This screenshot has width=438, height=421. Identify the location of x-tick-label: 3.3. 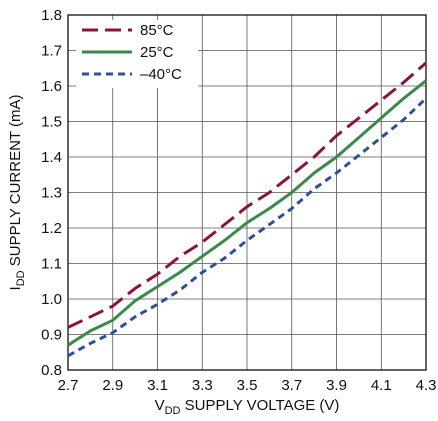
(202, 385).